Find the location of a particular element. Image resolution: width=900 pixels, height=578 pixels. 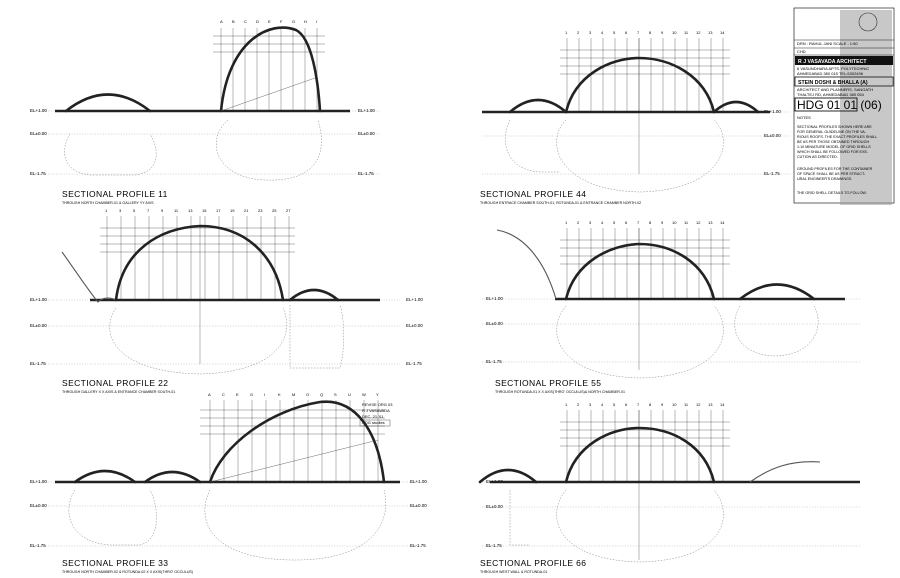

svg-text:SECTIONAL PROFILES SHOWN HERE: SECTIONAL PROFILES SHOWN HERE ARE is located at coordinates (834, 127).